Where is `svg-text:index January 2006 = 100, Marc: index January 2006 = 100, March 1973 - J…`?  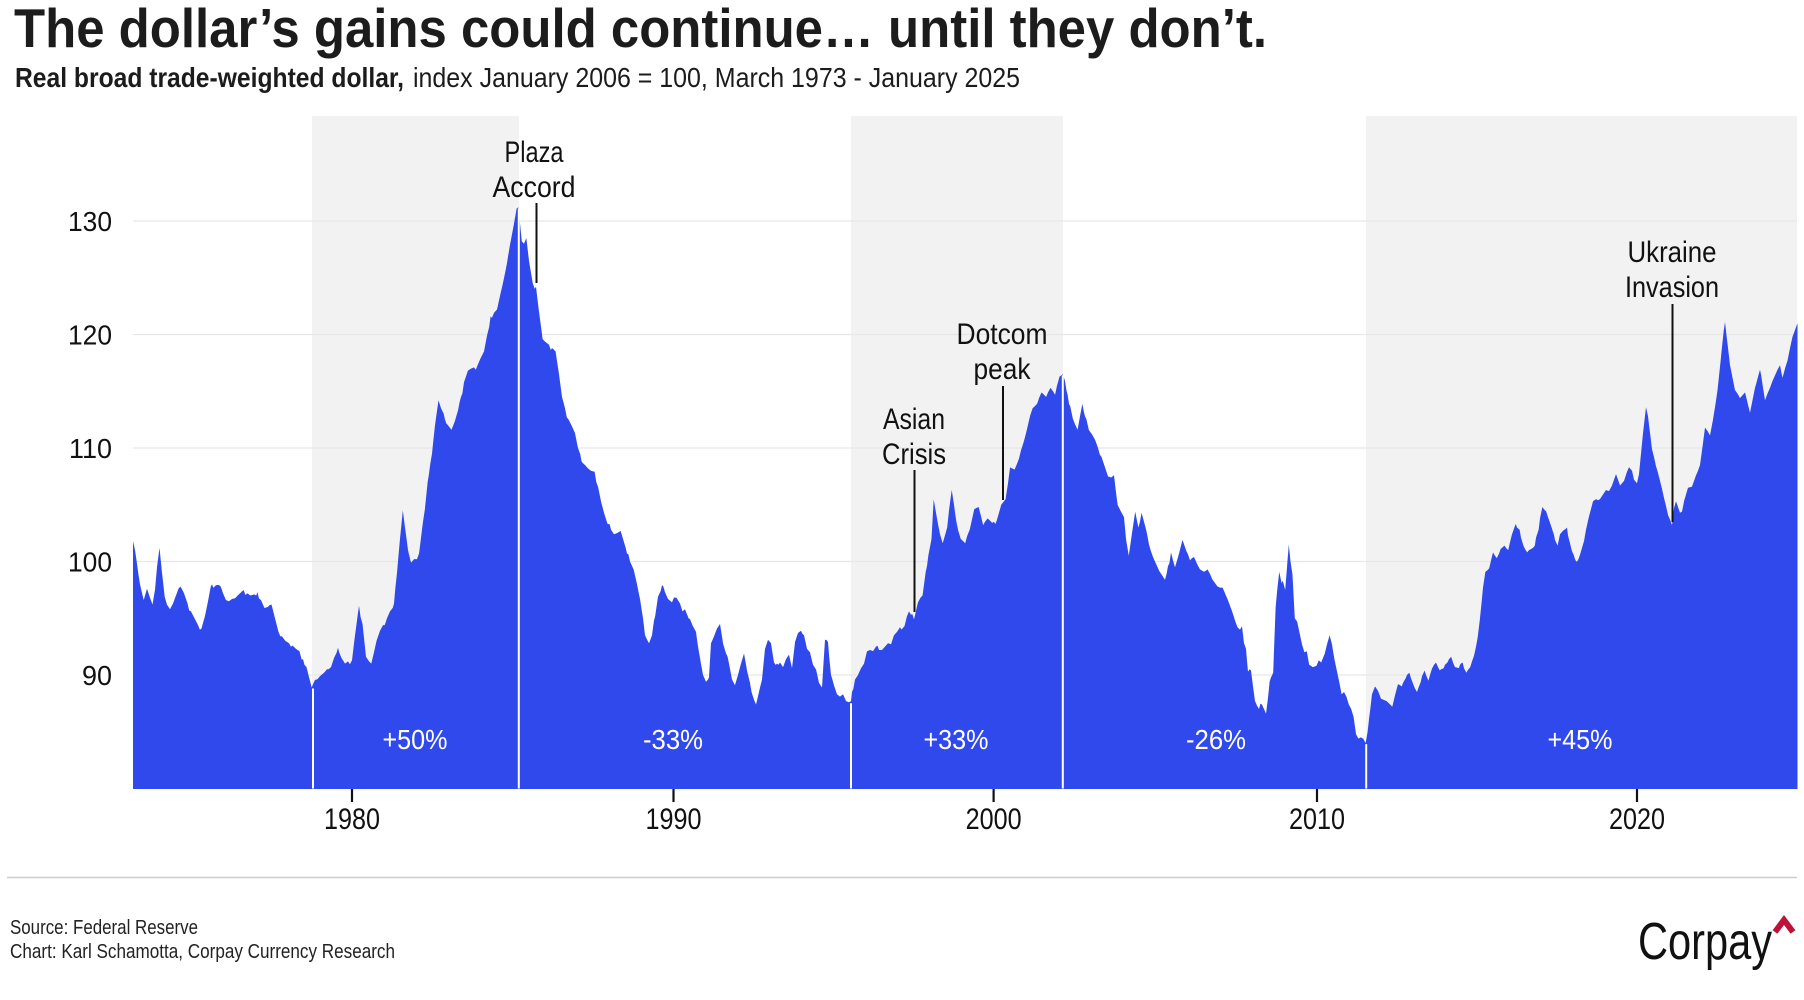
svg-text:index January 2006 = 100, Marc: index January 2006 = 100, March 1973 - J… is located at coordinates (716, 77).